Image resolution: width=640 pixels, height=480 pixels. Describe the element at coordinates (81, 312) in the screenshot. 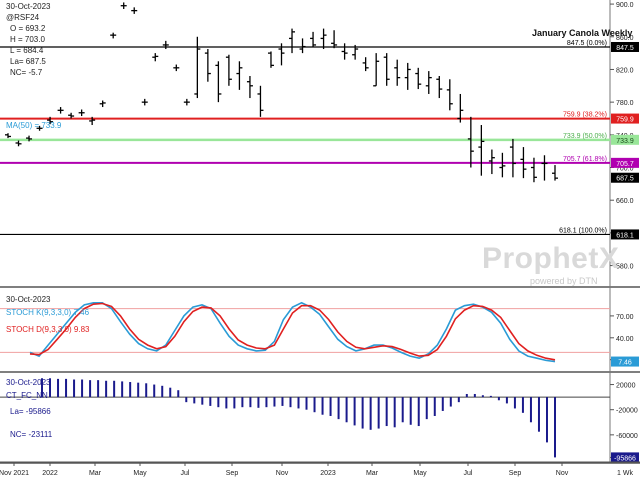

I see `stoch-k-value: 7.46` at that location.